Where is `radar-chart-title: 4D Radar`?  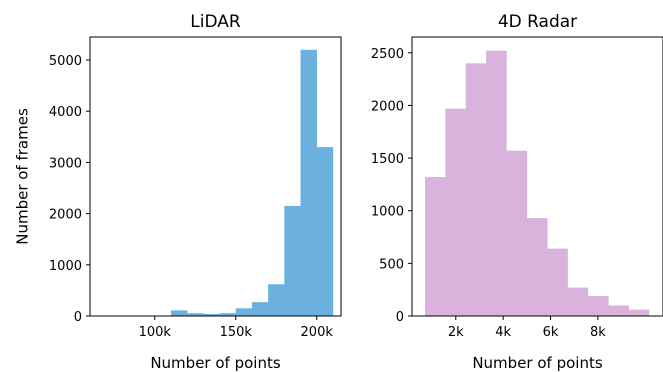
radar-chart-title: 4D Radar is located at coordinates (537, 22).